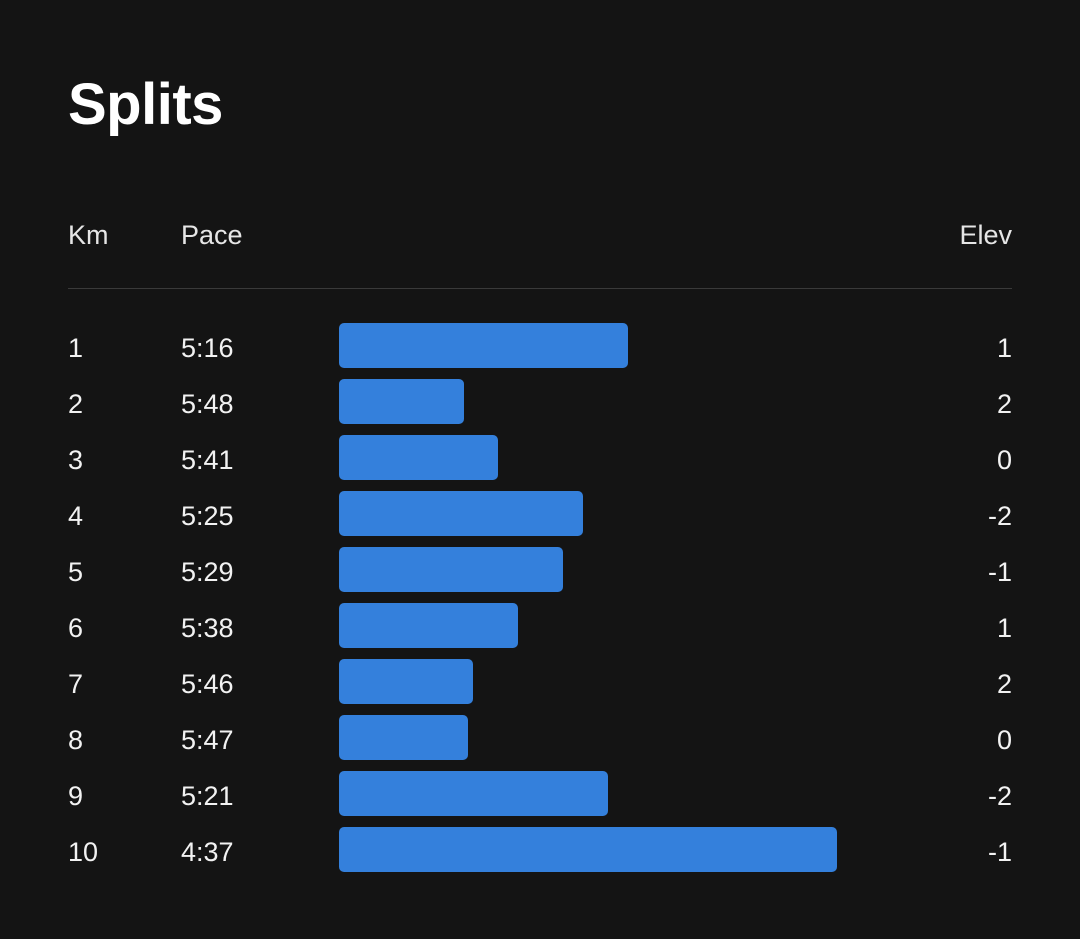 The height and width of the screenshot is (939, 1080). Describe the element at coordinates (540, 740) in the screenshot. I see `split-row: 8 5:47 0` at that location.